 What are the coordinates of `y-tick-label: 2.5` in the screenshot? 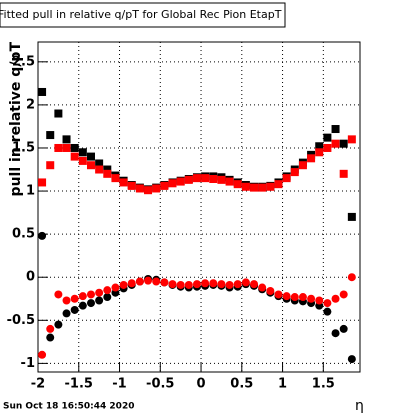 It's located at (23, 61).